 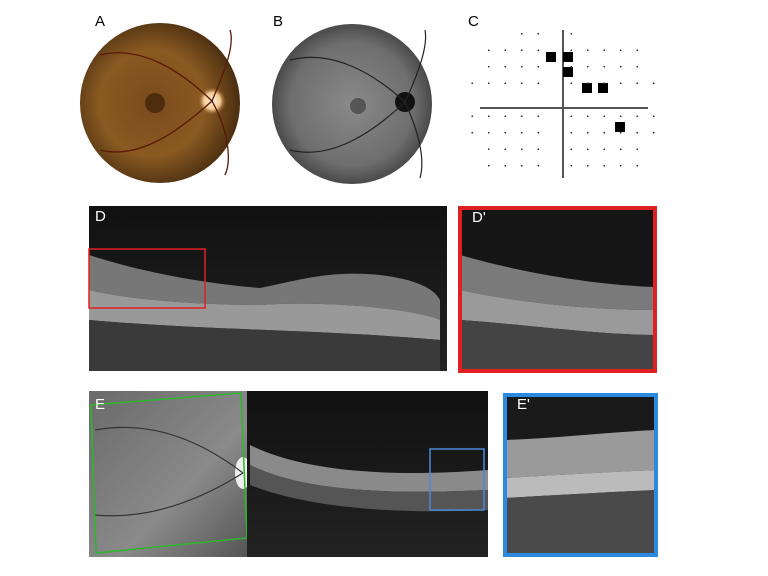 What do you see at coordinates (100, 216) in the screenshot?
I see `panel-label: D` at bounding box center [100, 216].